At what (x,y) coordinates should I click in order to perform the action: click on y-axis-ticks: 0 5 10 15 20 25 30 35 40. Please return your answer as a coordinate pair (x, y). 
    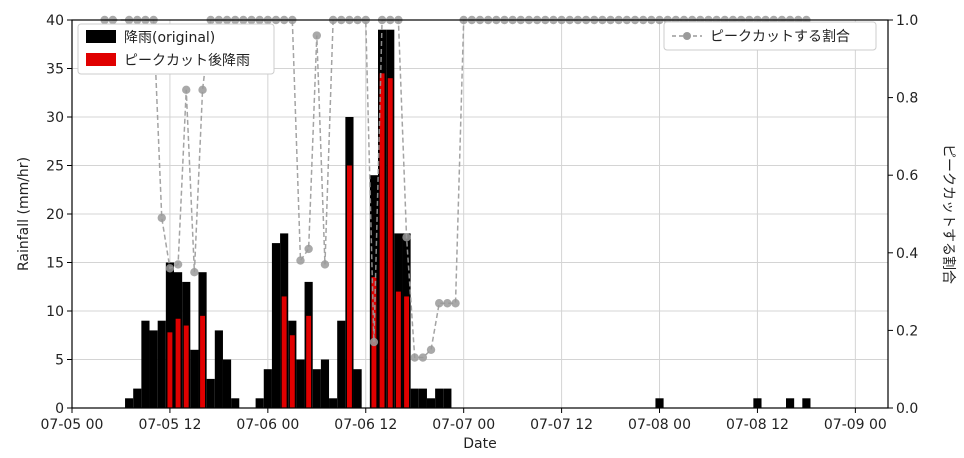
    Looking at the image, I should click on (59, 215).